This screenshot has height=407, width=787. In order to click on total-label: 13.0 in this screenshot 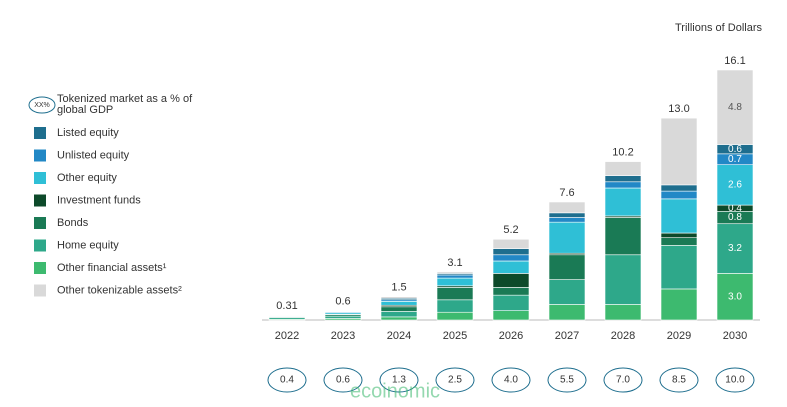, I will do `click(678, 109)`.